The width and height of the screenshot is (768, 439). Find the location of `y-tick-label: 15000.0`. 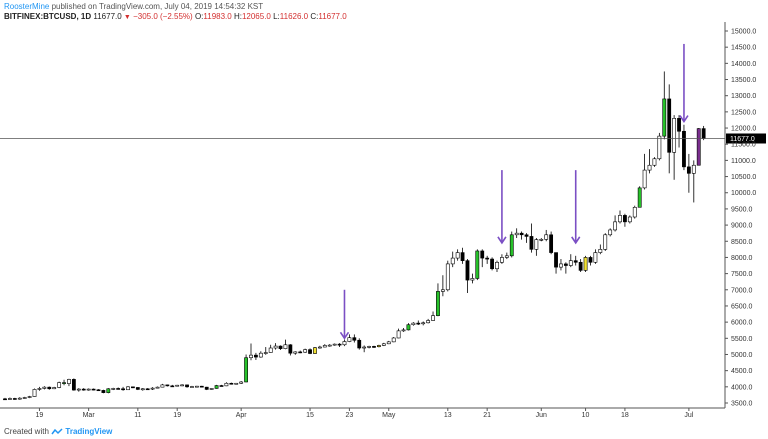

y-tick-label: 15000.0 is located at coordinates (743, 32).